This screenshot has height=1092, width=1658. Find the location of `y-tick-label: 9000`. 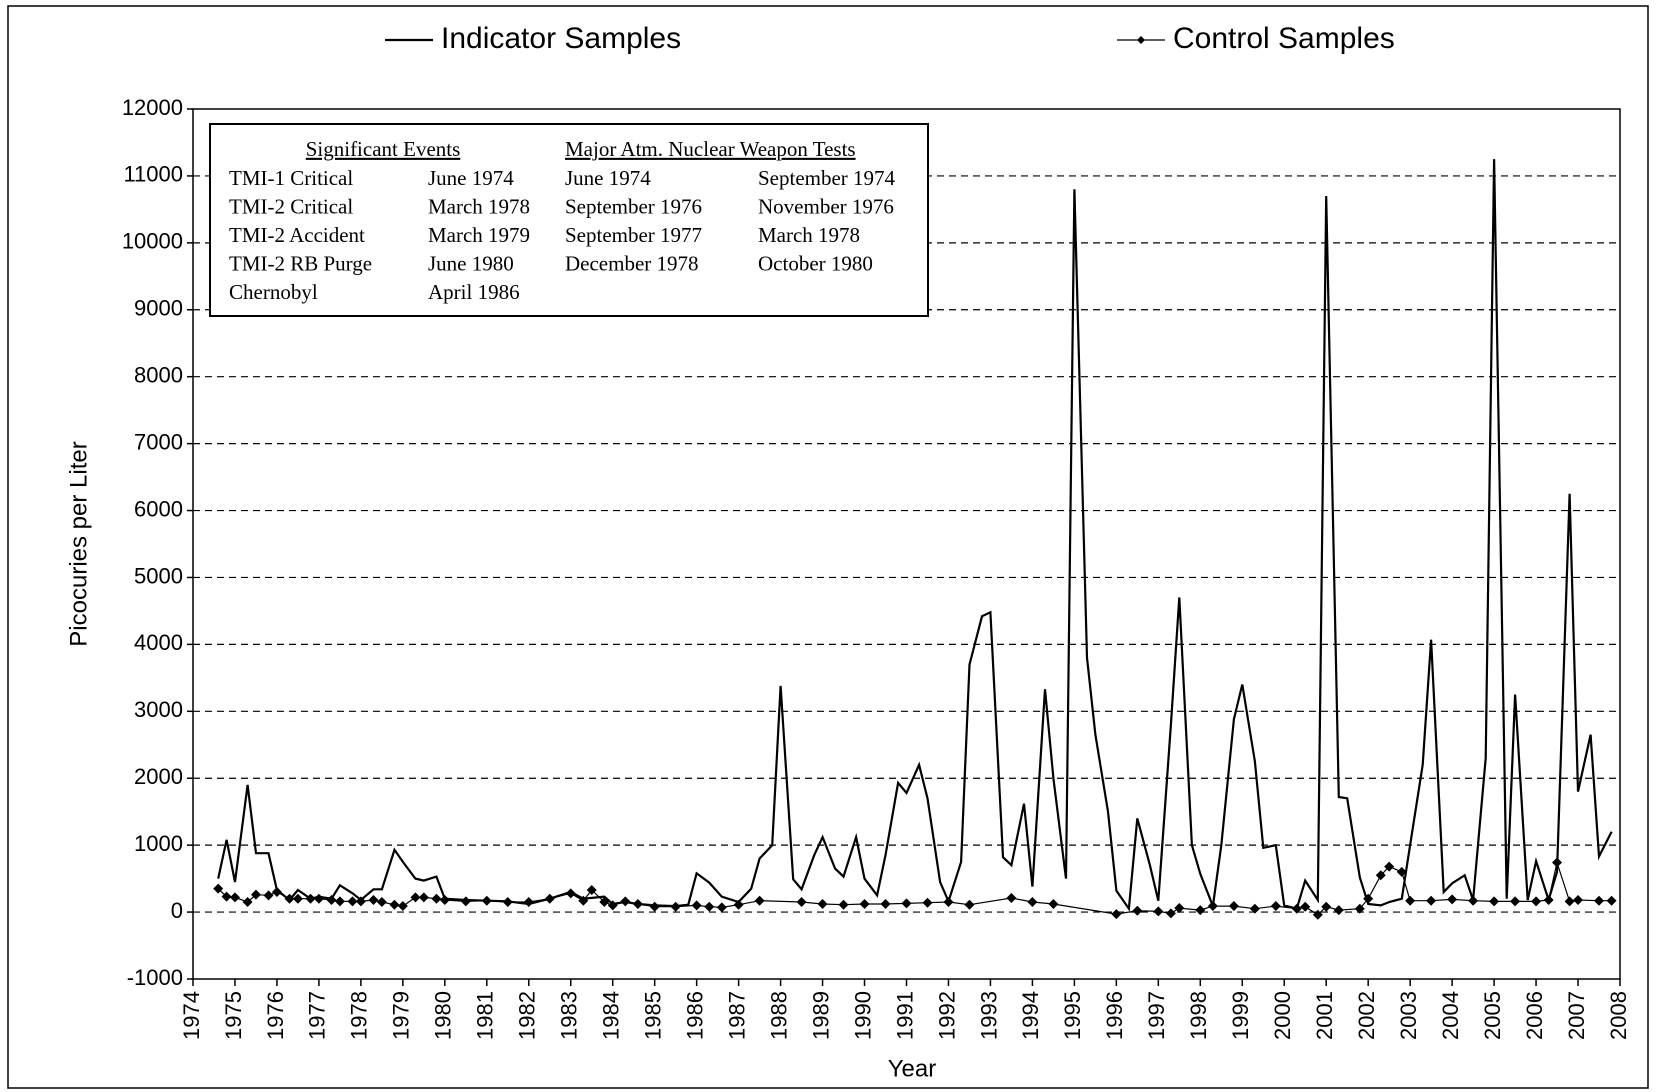

y-tick-label: 9000 is located at coordinates (158, 308).